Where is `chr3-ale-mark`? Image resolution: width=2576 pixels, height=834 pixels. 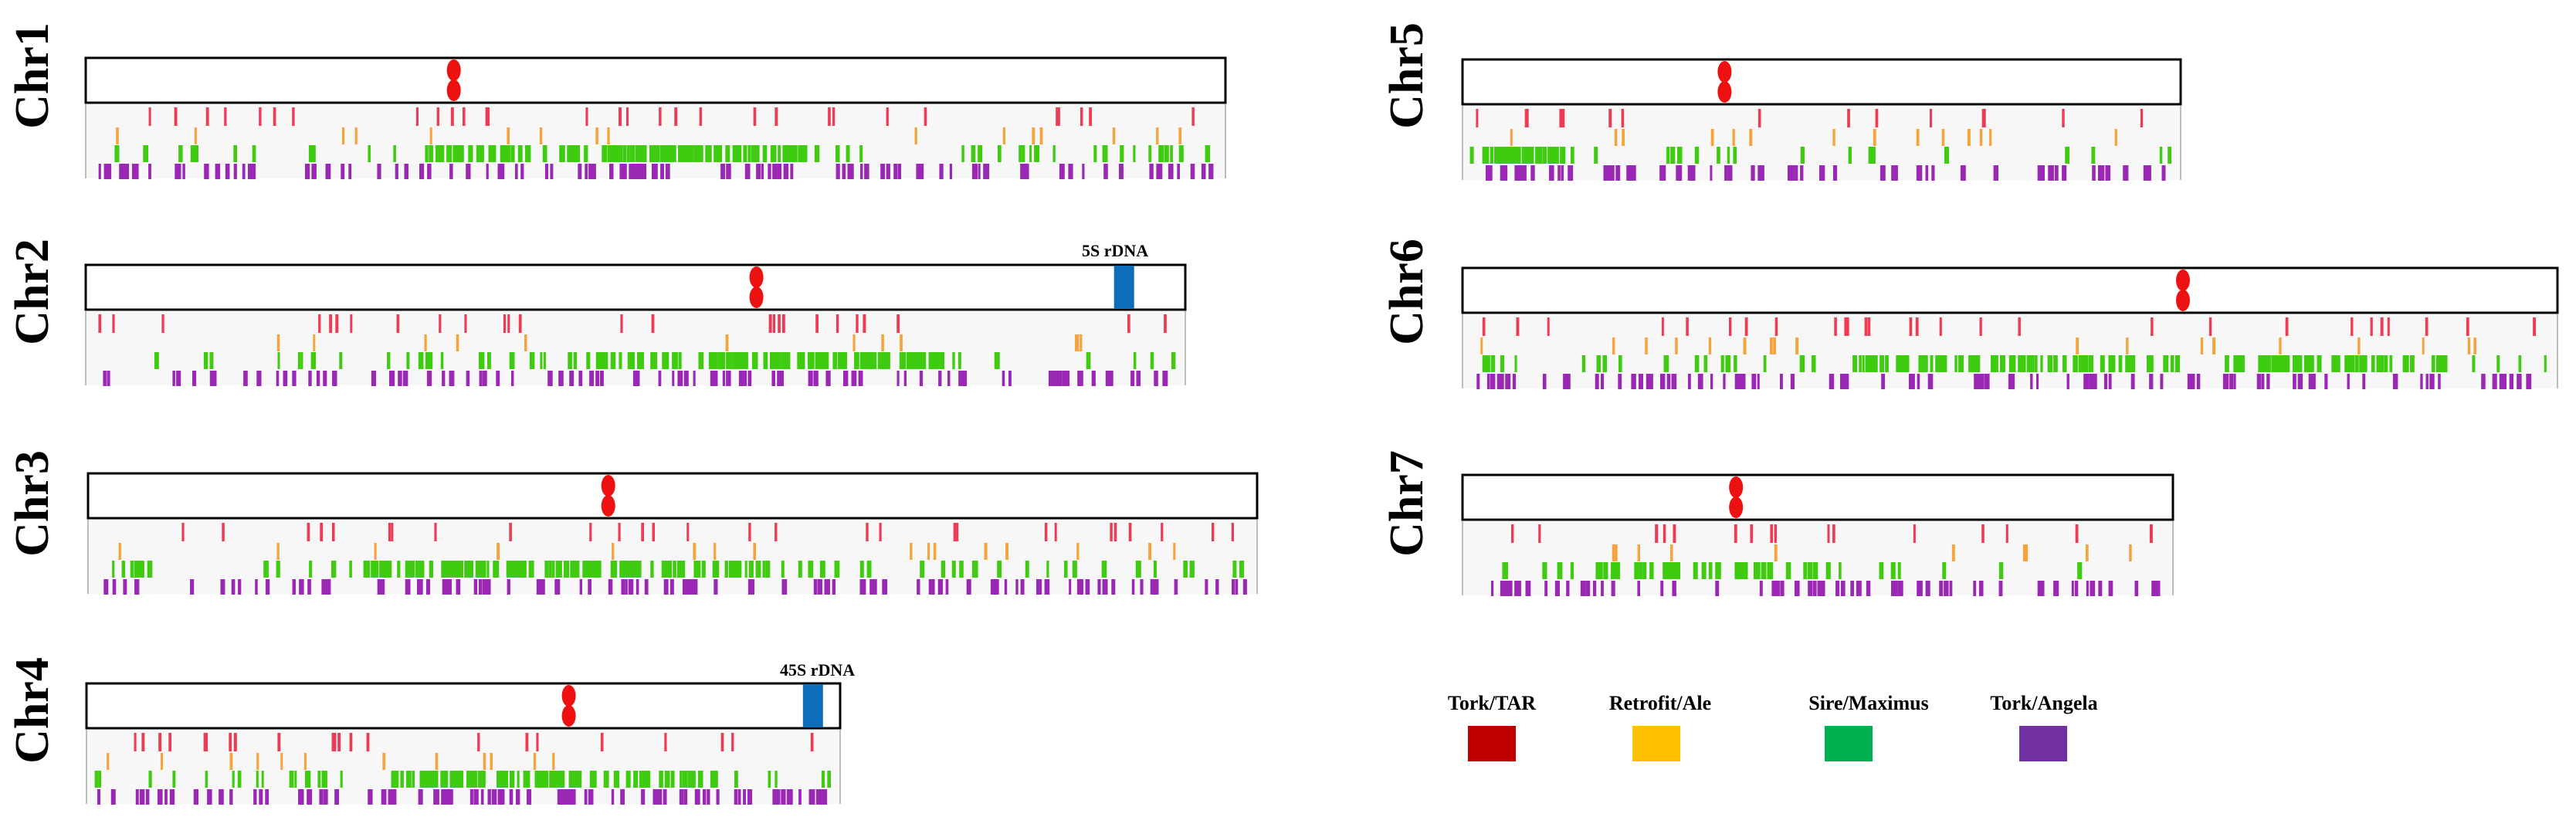
chr3-ale-mark is located at coordinates (754, 551).